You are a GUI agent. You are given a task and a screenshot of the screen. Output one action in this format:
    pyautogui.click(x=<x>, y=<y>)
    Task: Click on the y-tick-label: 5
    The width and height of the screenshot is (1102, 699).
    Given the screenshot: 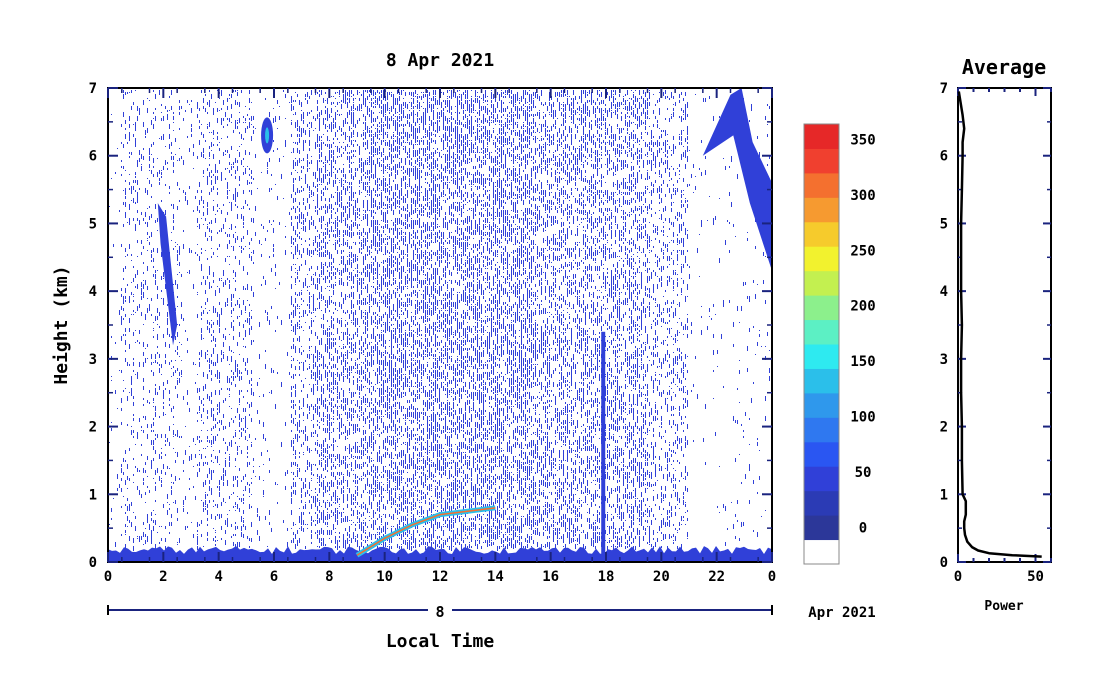 What is the action you would take?
    pyautogui.click(x=93, y=224)
    